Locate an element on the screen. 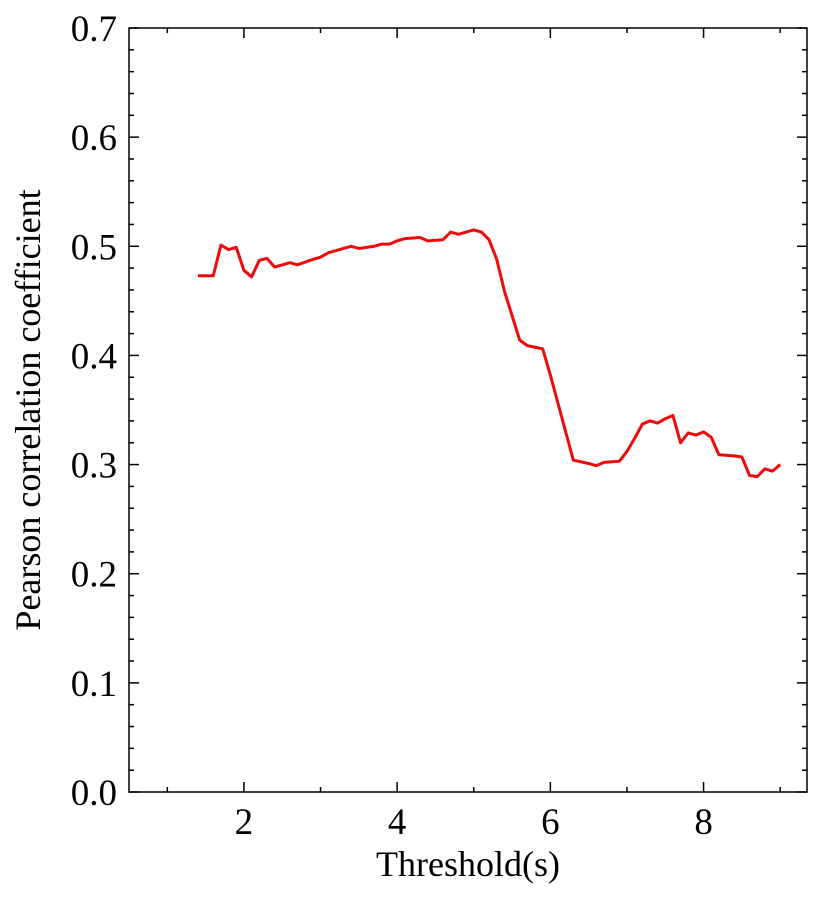 The image size is (830, 908). x-tick-label: 6 is located at coordinates (550, 822).